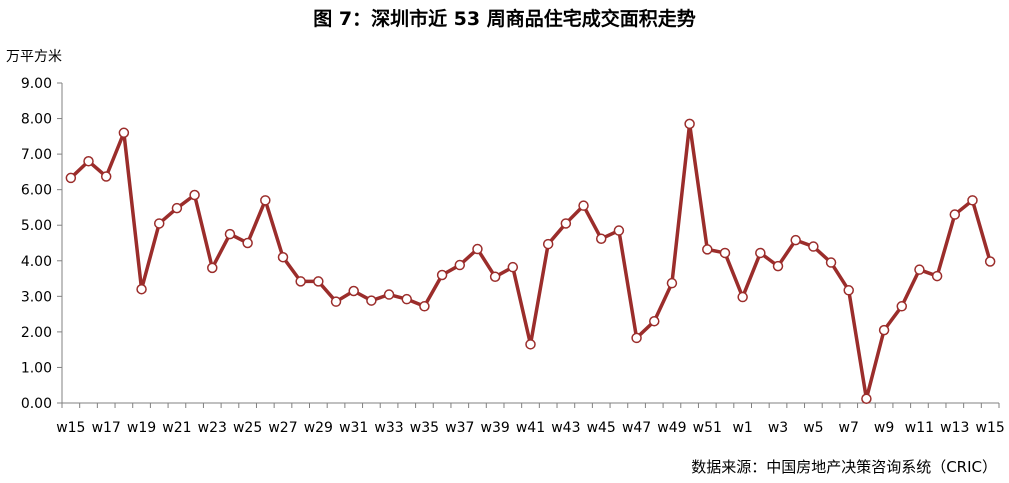 This screenshot has width=1009, height=483. What do you see at coordinates (353, 428) in the screenshot?
I see `x-tick-label: w31` at bounding box center [353, 428].